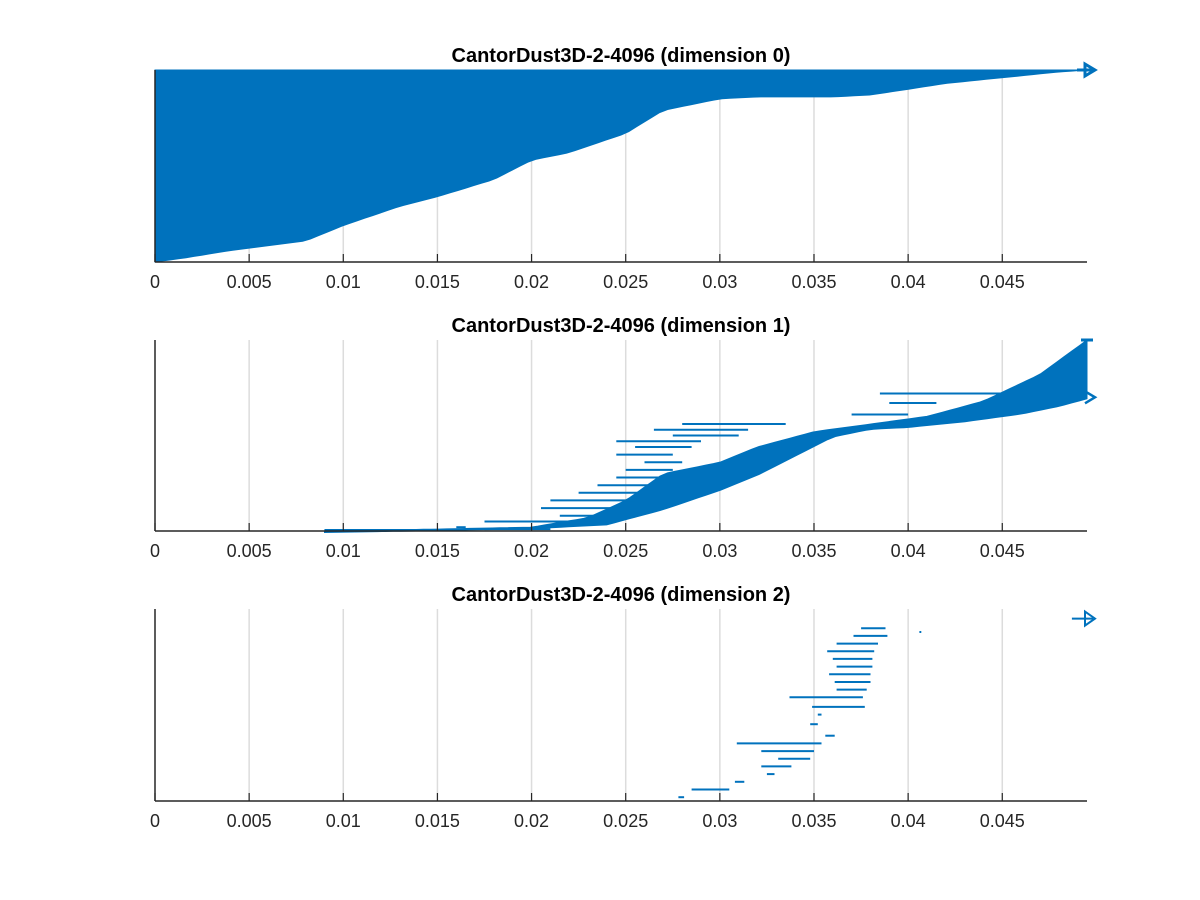 Image resolution: width=1200 pixels, height=900 pixels. I want to click on chart-title: CantorDust3D-2-4096 (dimension 1), so click(621, 326).